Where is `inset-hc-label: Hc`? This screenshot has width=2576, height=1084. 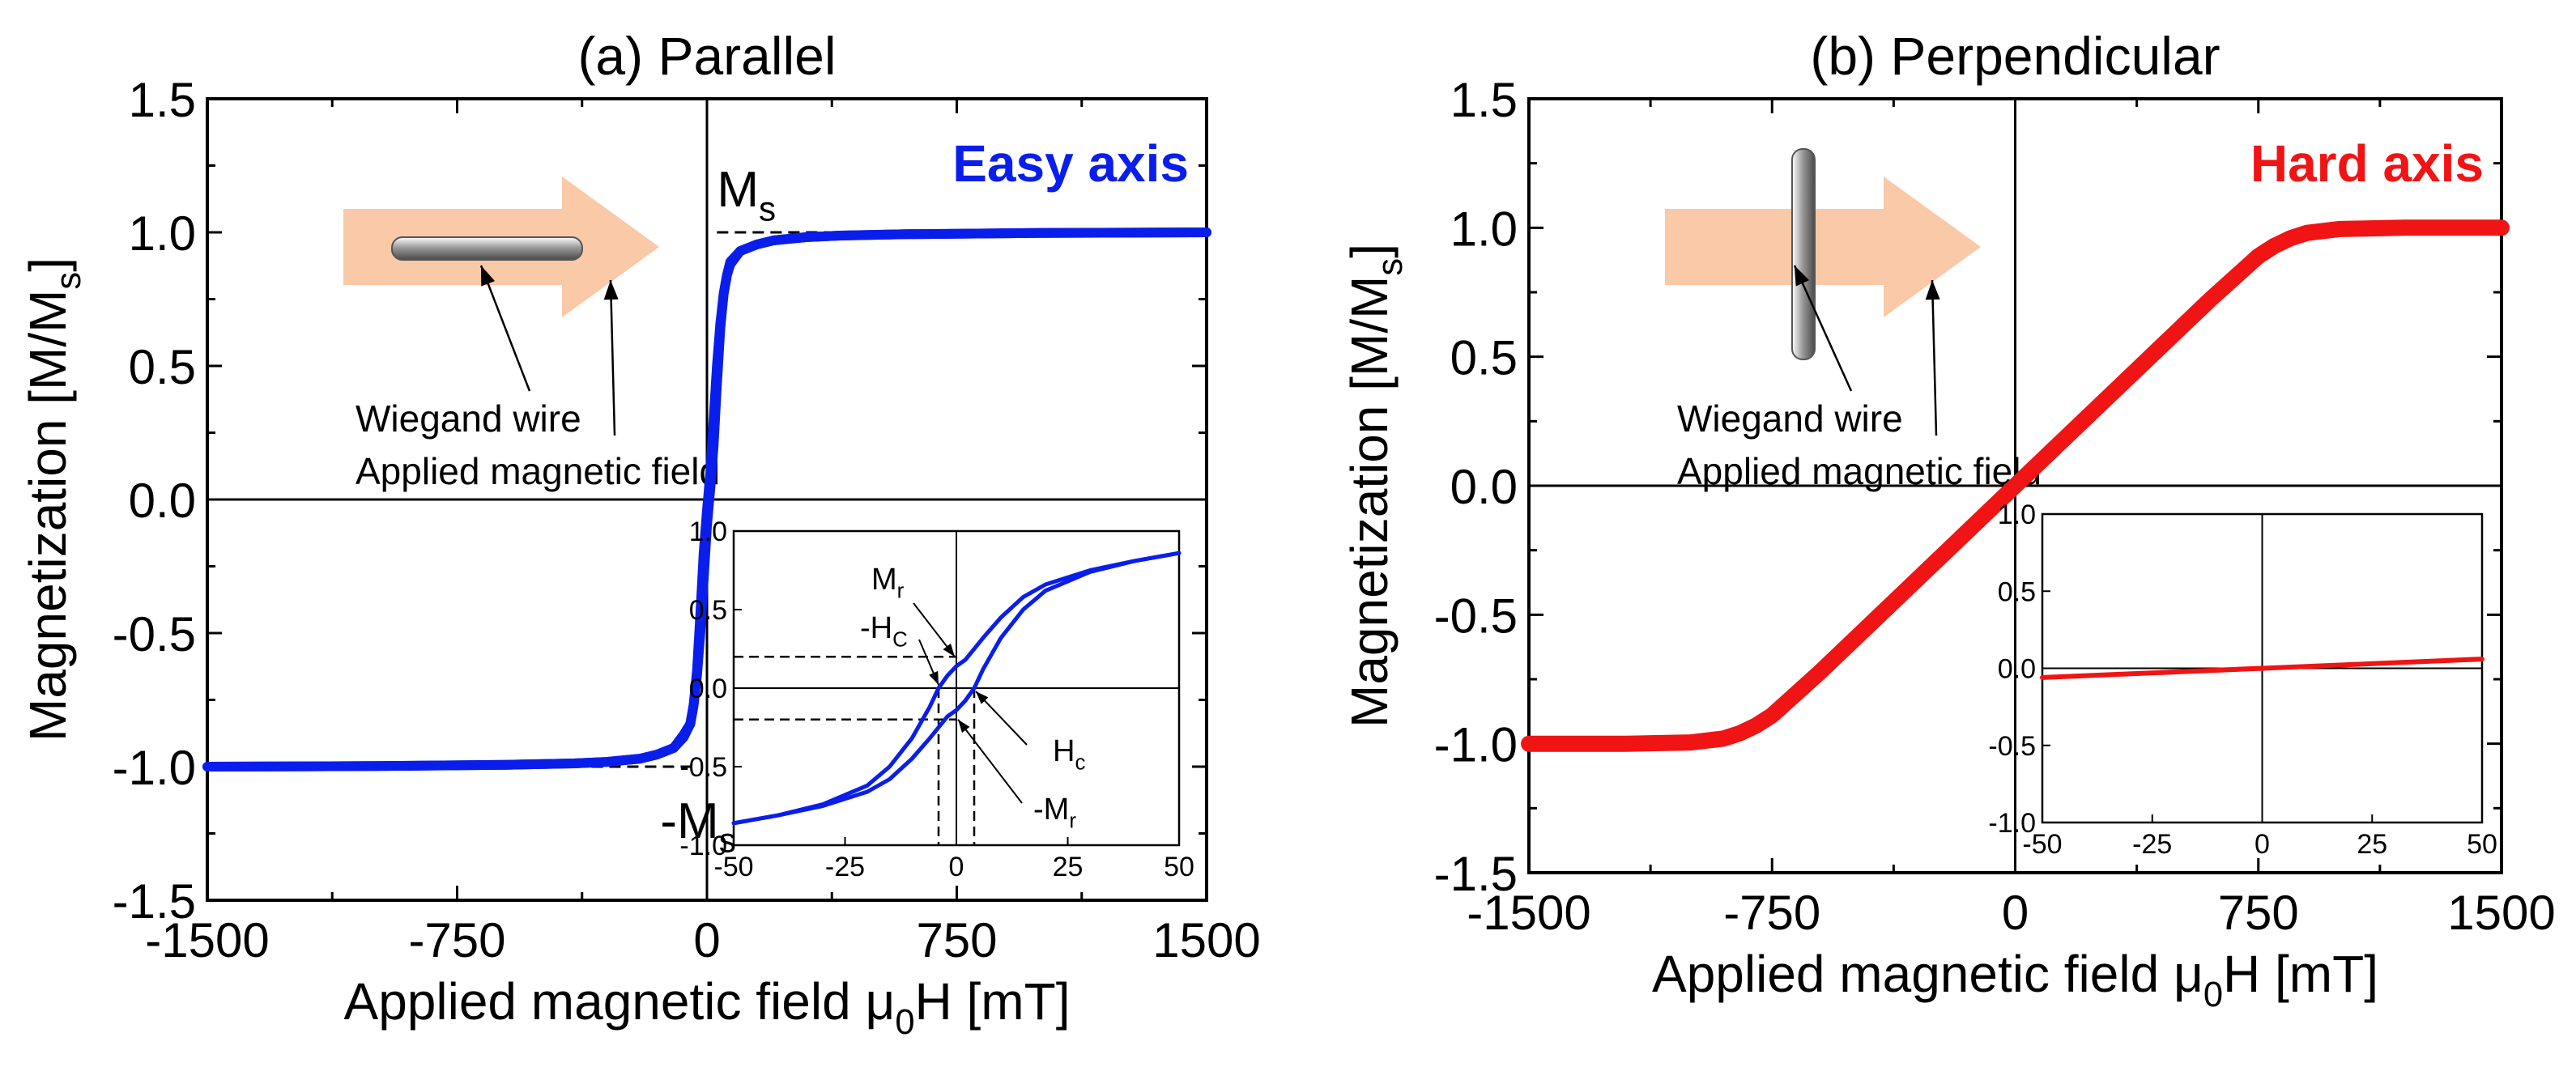
inset-hc-label: Hc is located at coordinates (1069, 754).